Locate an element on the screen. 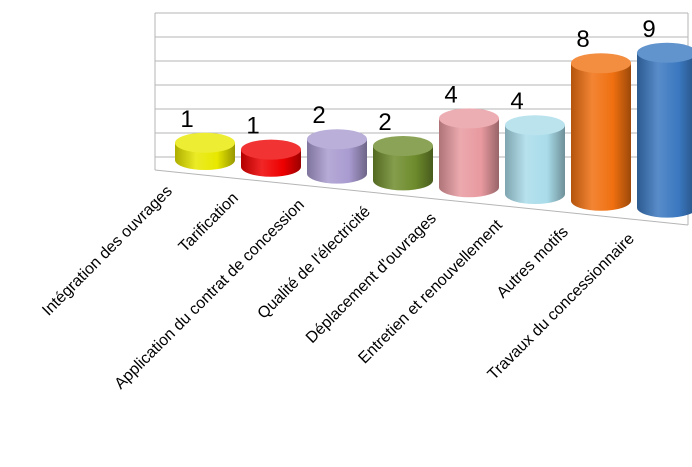  category-label: Autres motifs is located at coordinates (533, 263).